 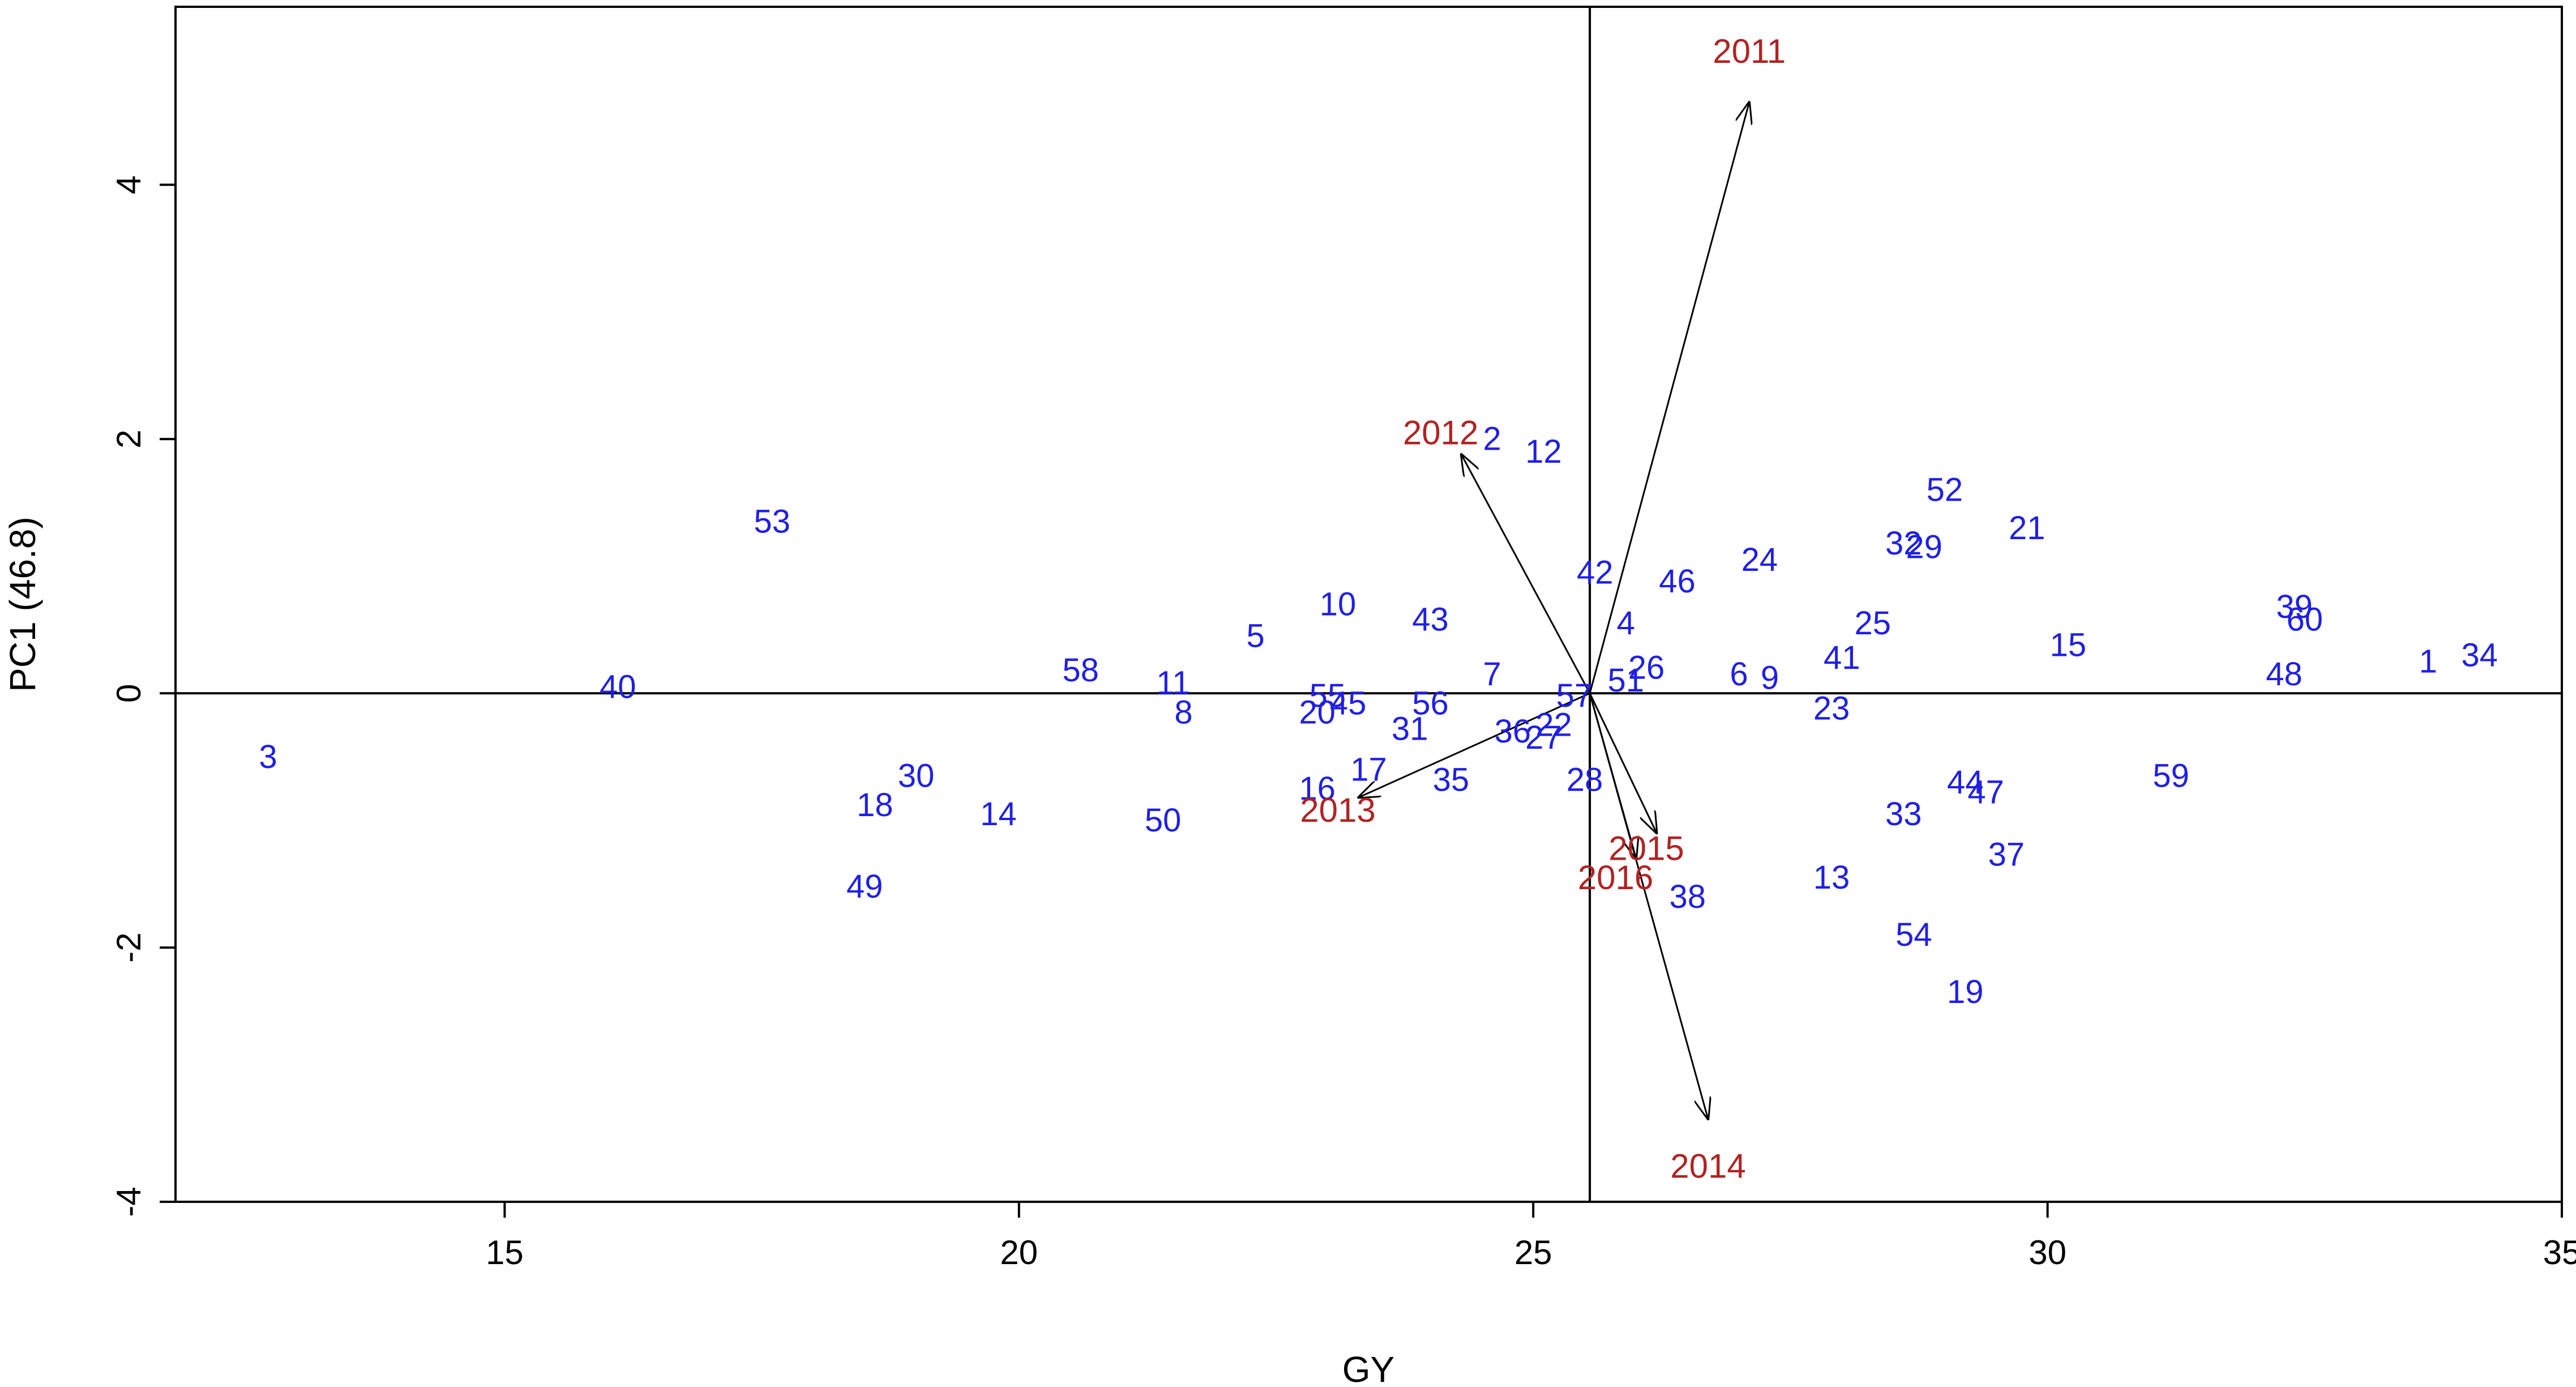 What do you see at coordinates (2428, 661) in the screenshot?
I see `genotype-label-1: 1` at bounding box center [2428, 661].